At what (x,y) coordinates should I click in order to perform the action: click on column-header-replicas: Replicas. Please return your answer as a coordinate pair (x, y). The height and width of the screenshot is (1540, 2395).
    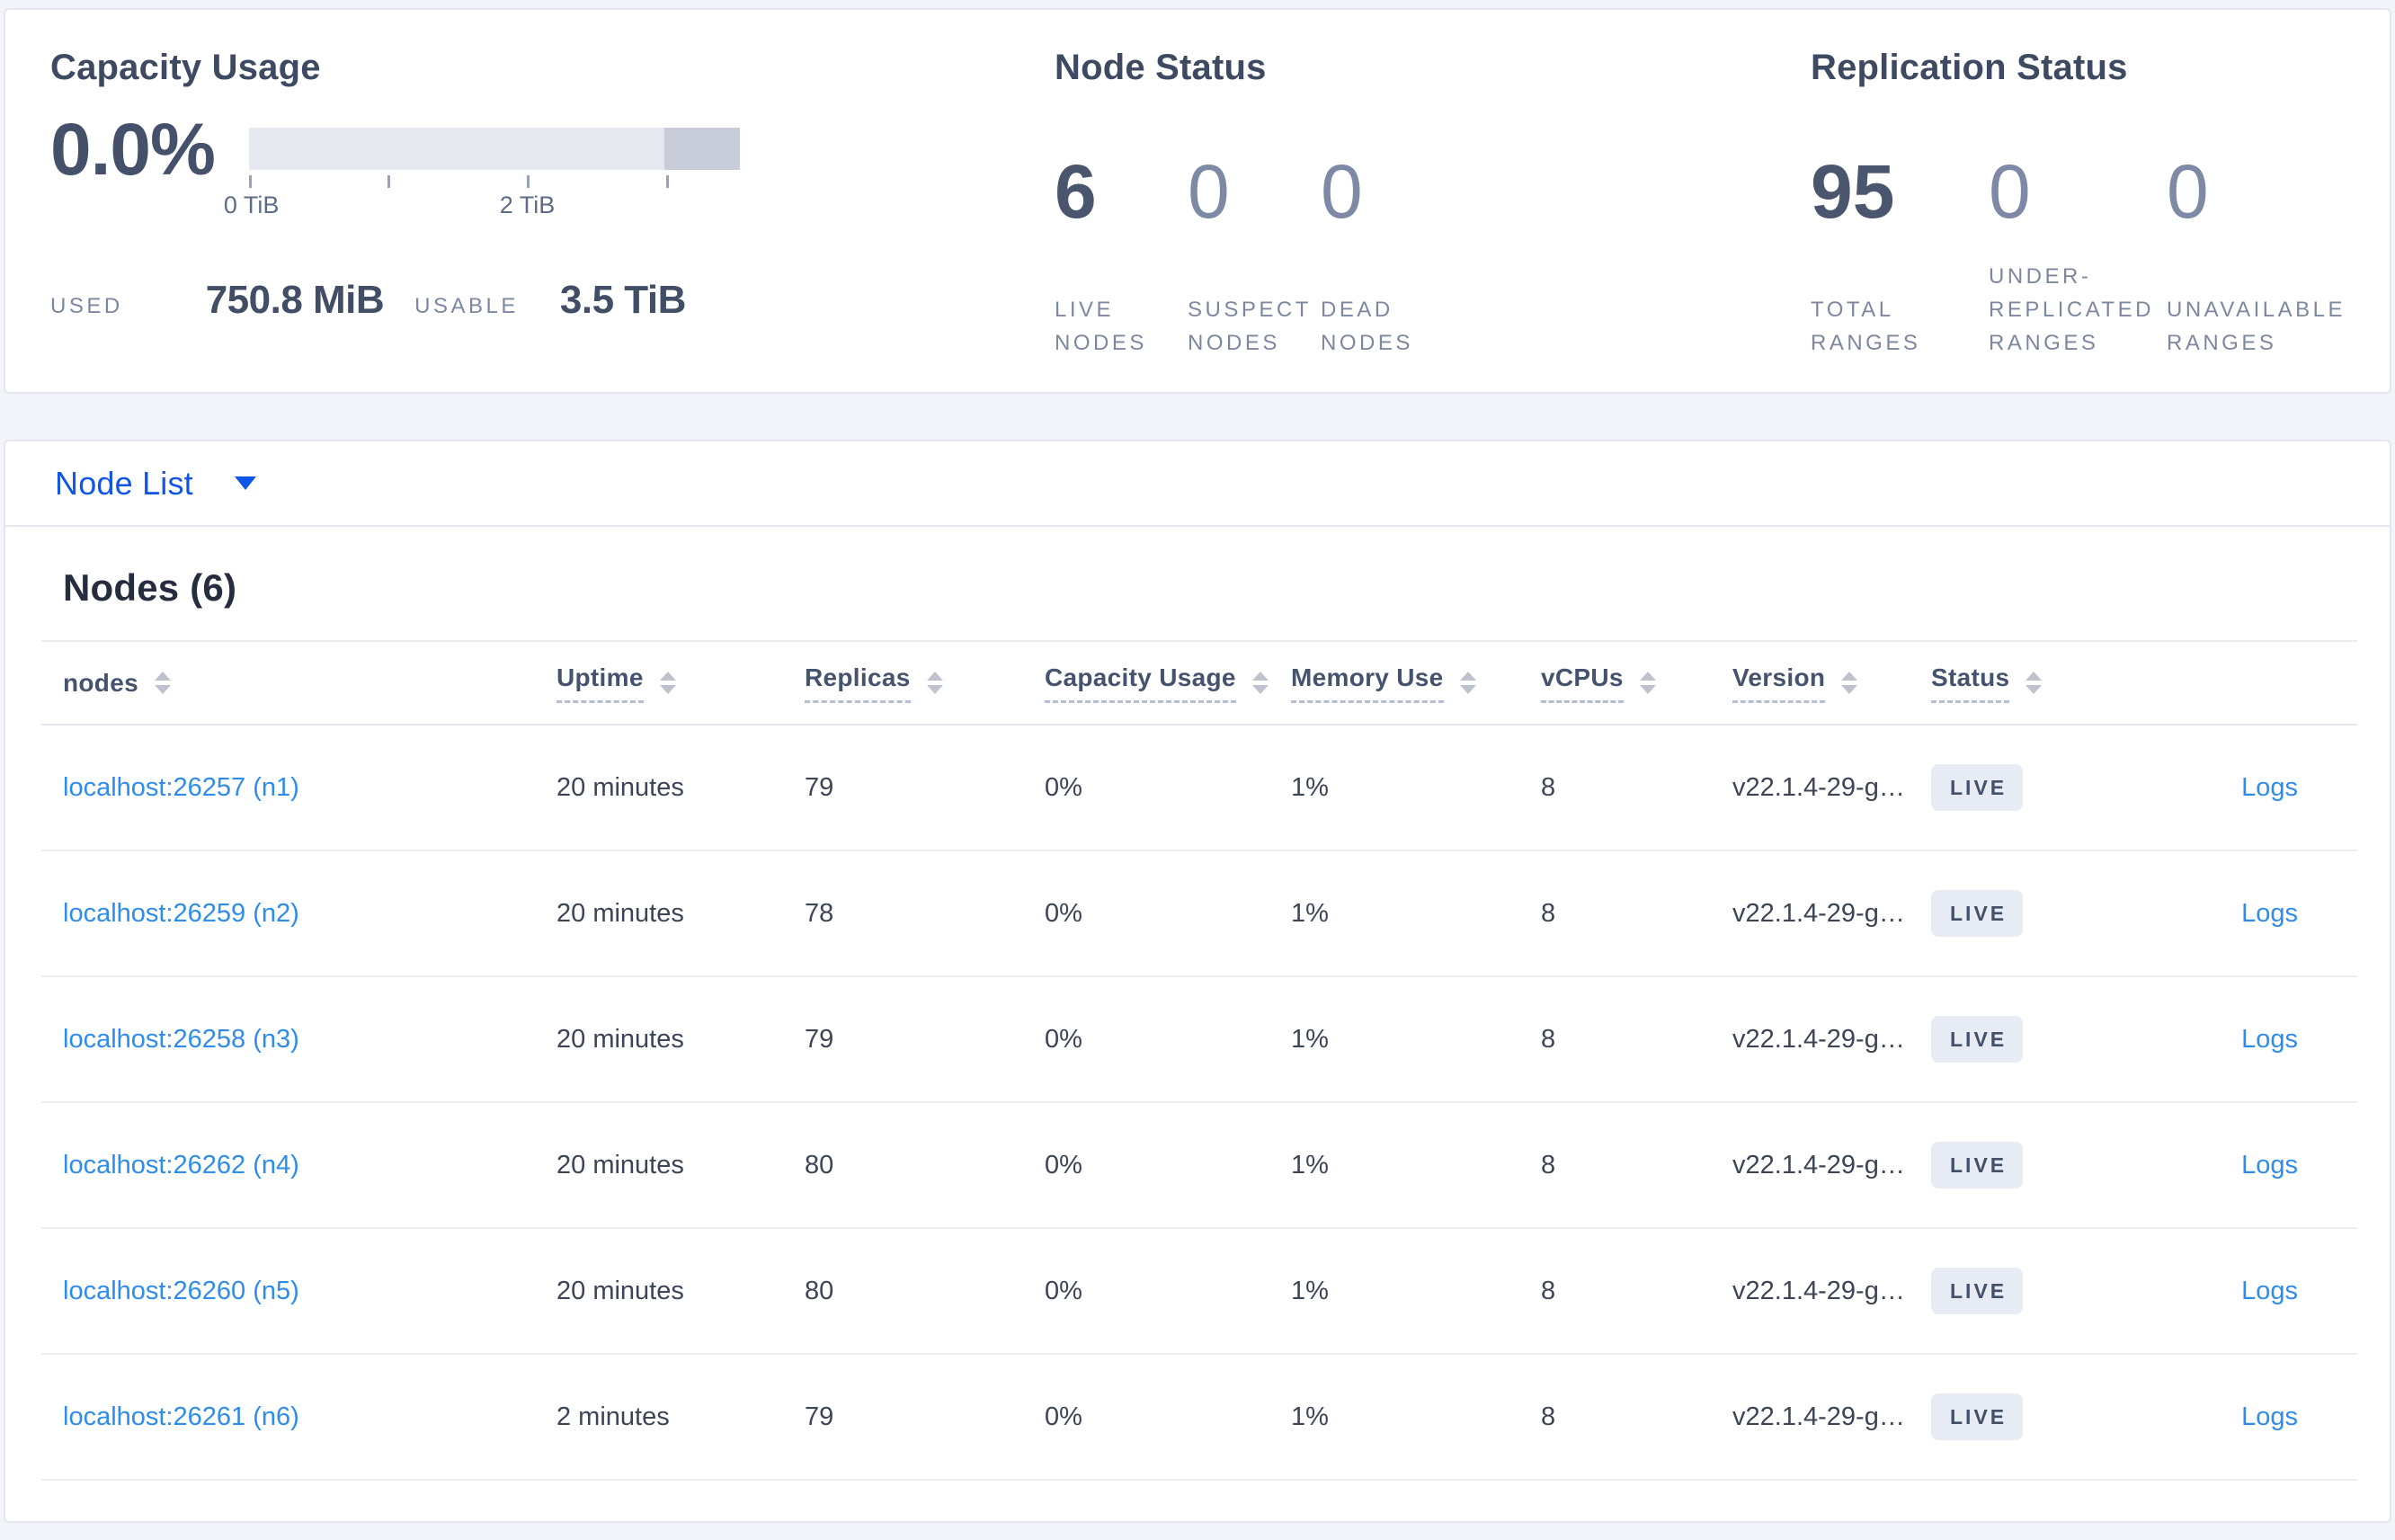
    Looking at the image, I should click on (925, 683).